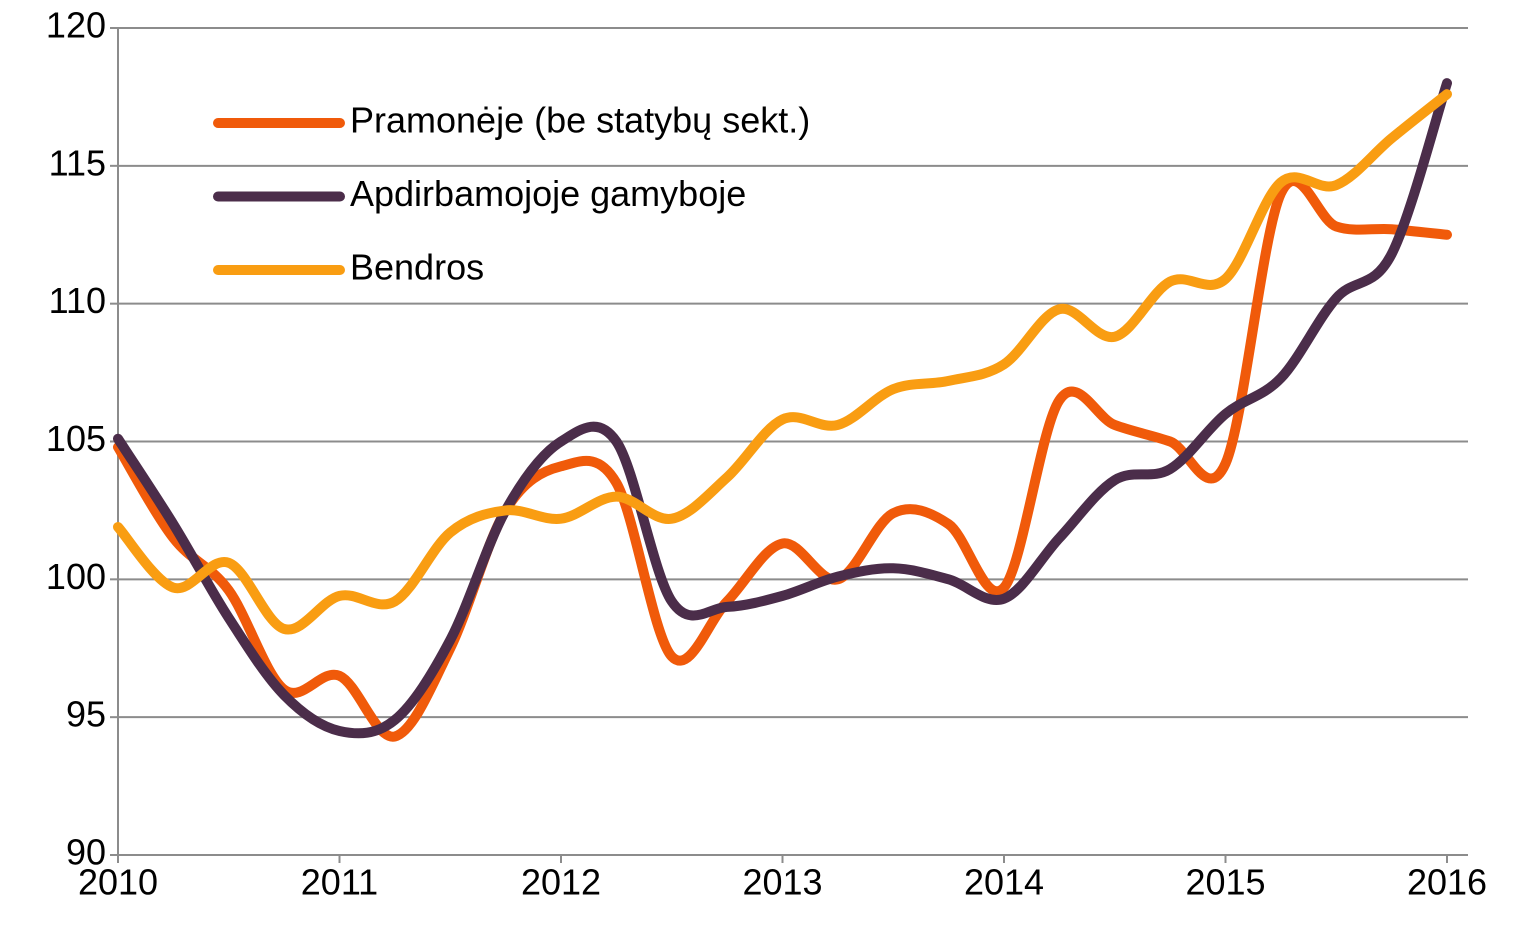  Describe the element at coordinates (77, 162) in the screenshot. I see `y-tick-label: 115` at that location.